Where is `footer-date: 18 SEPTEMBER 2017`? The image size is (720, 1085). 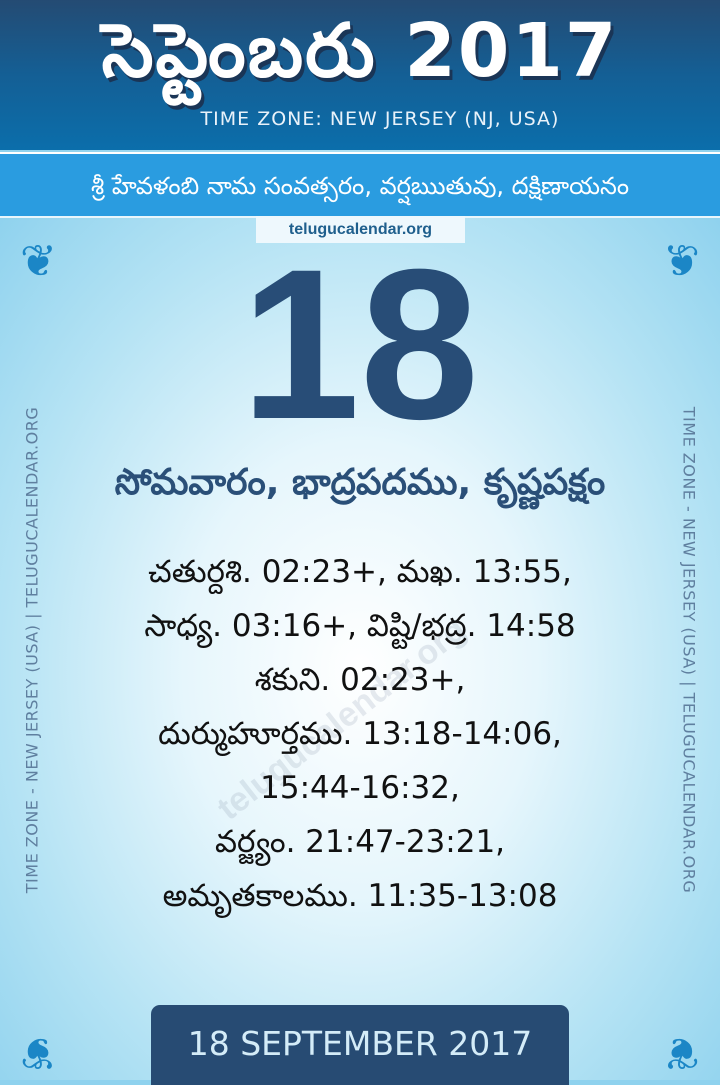 footer-date: 18 SEPTEMBER 2017 is located at coordinates (360, 1045).